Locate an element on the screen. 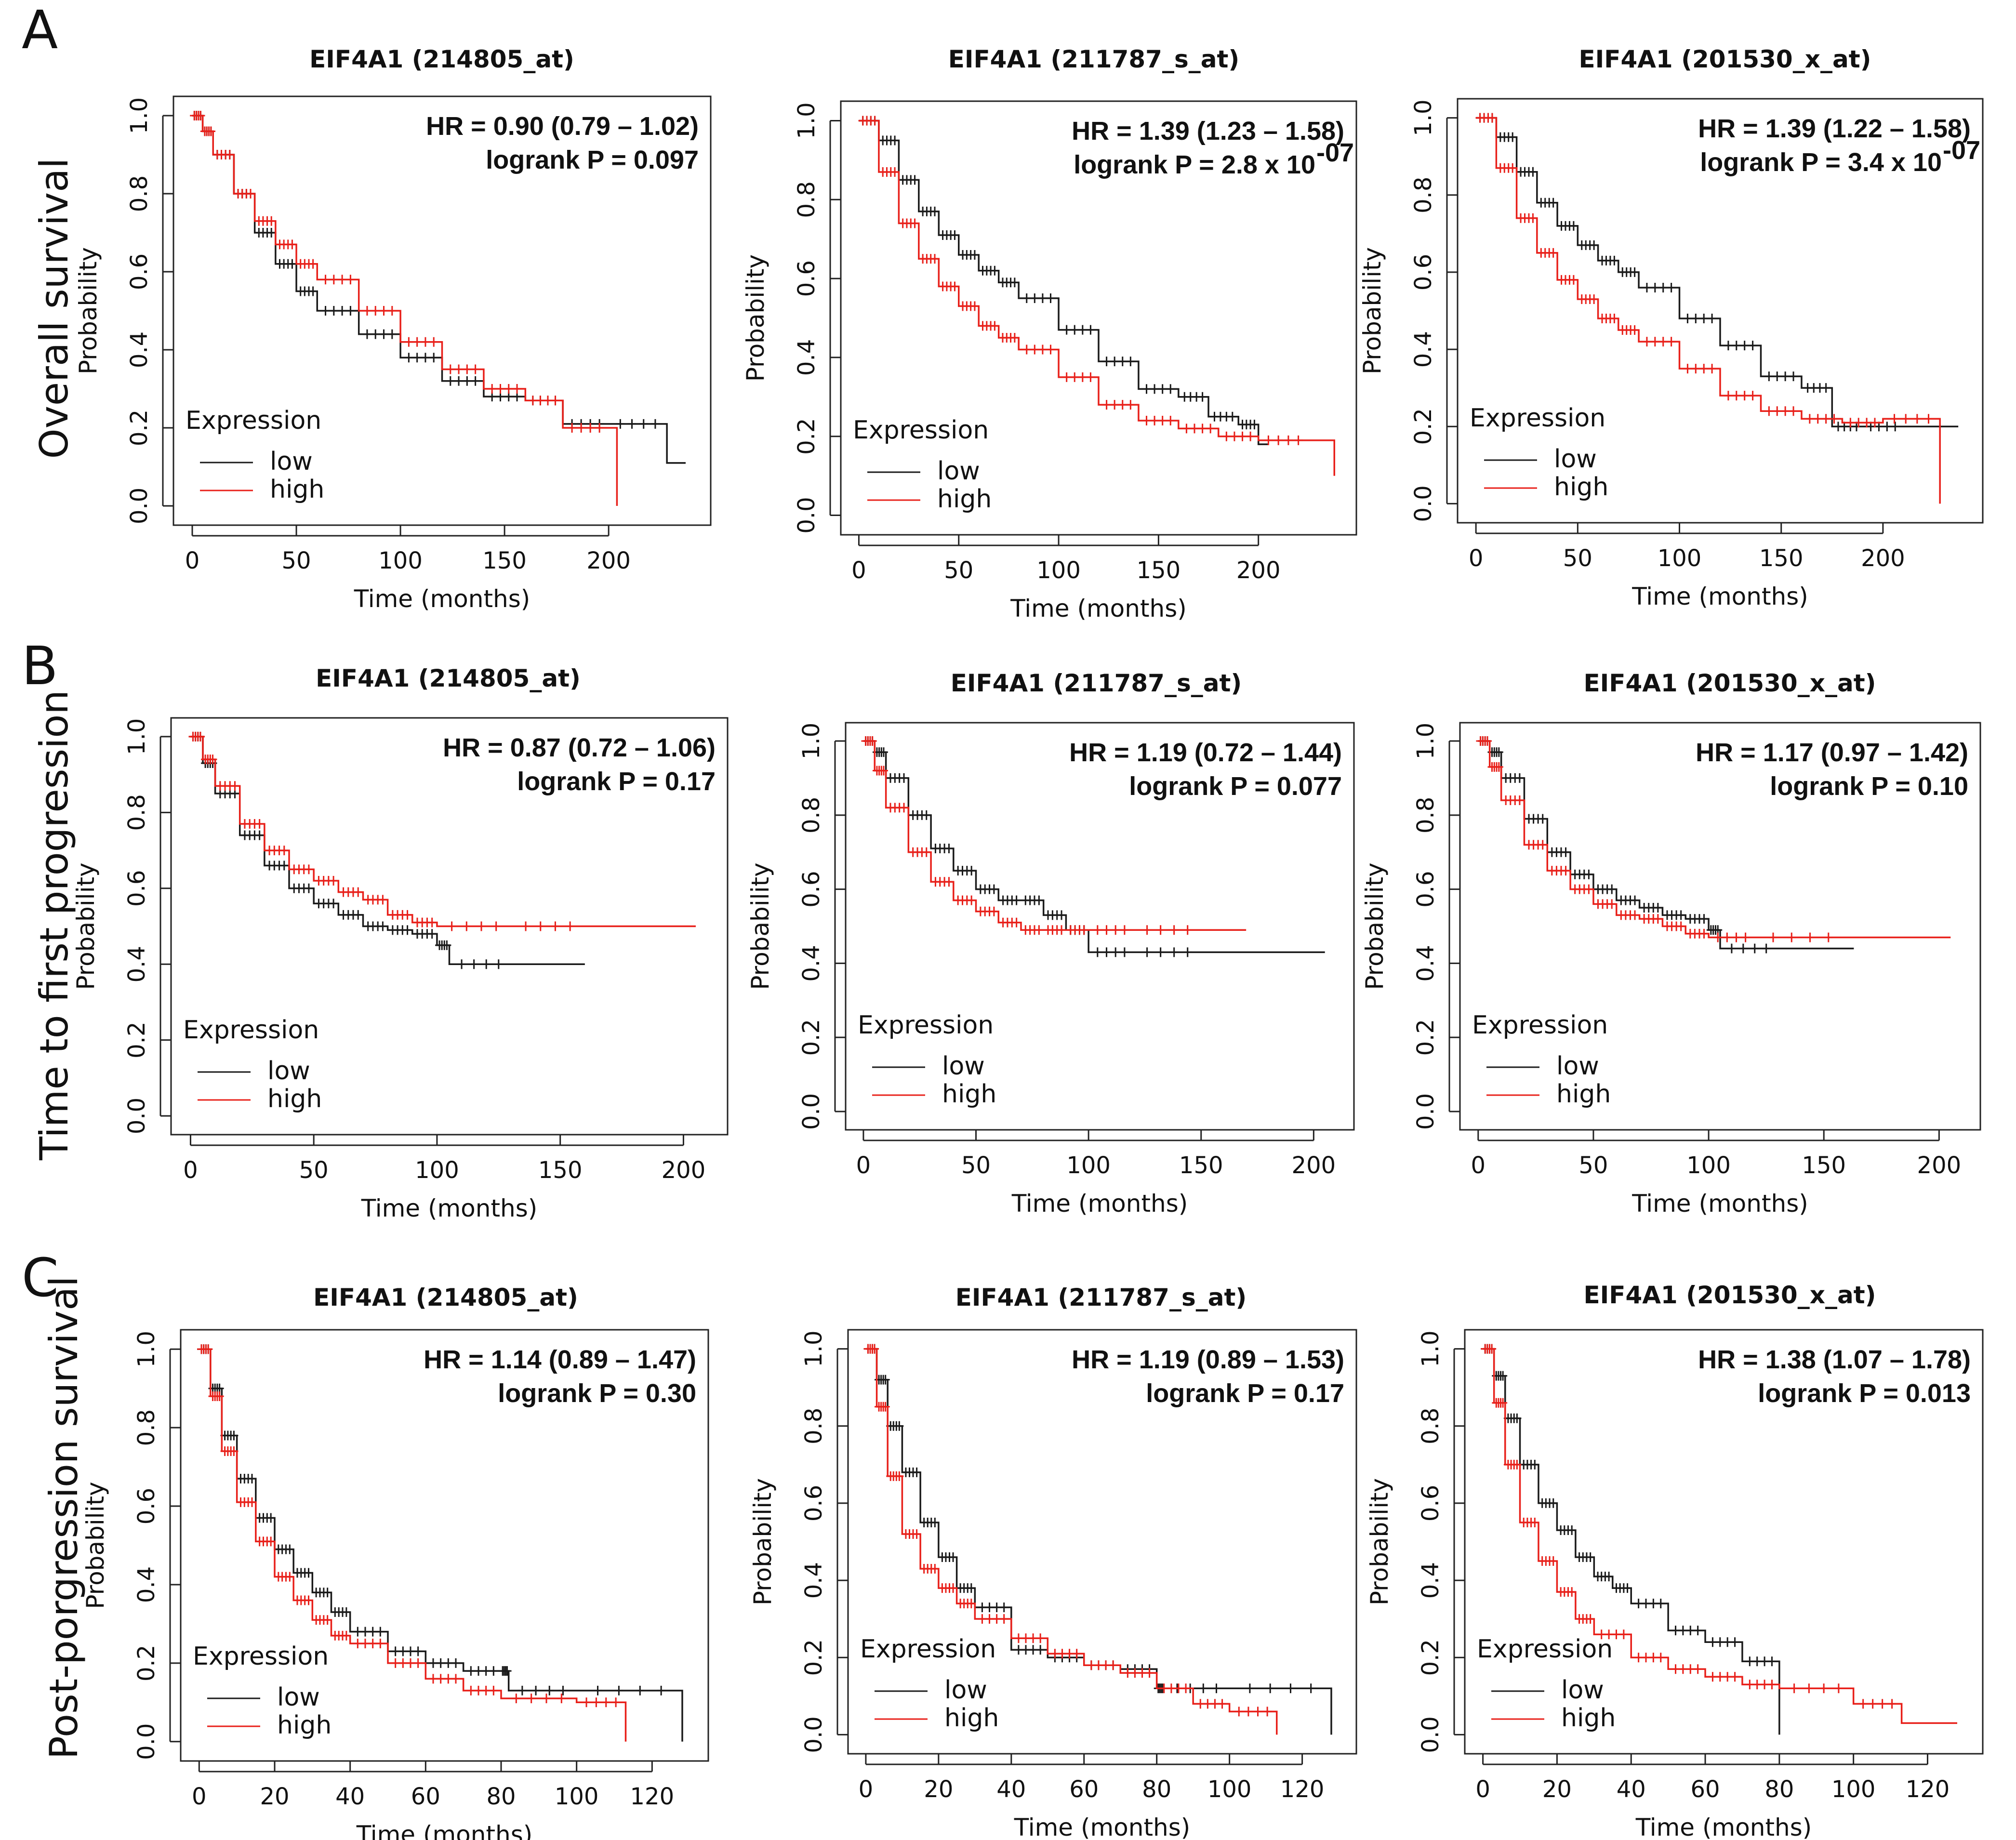 This screenshot has width=2016, height=1840. x-tick-label: 200 is located at coordinates (1883, 558).